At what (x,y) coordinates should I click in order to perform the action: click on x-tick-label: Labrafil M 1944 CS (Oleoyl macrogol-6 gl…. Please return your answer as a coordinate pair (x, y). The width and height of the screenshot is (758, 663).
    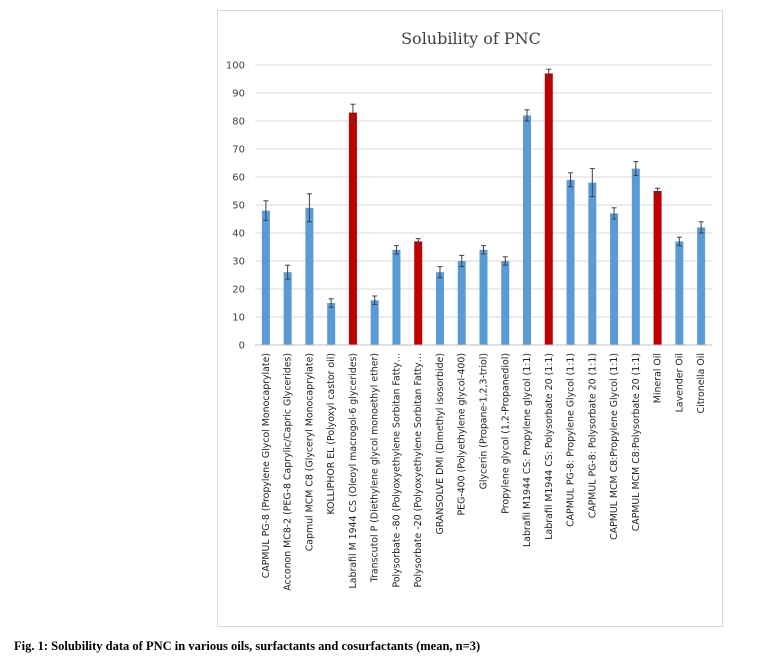
    Looking at the image, I should click on (353, 470).